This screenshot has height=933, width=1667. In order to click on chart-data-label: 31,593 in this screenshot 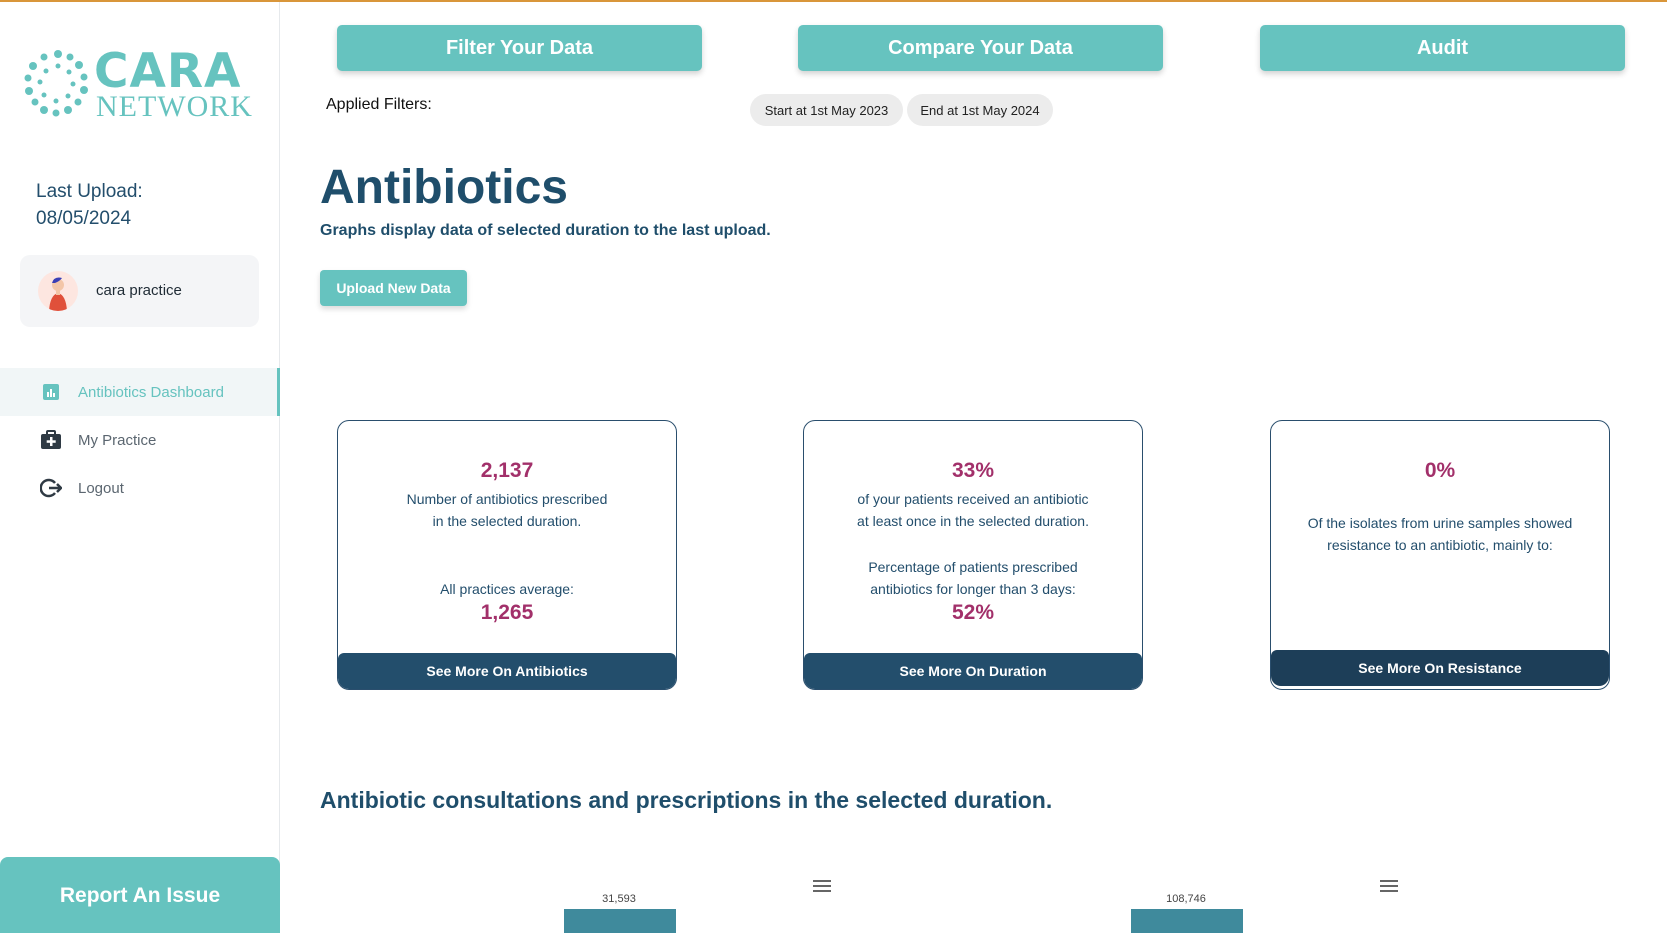, I will do `click(619, 899)`.